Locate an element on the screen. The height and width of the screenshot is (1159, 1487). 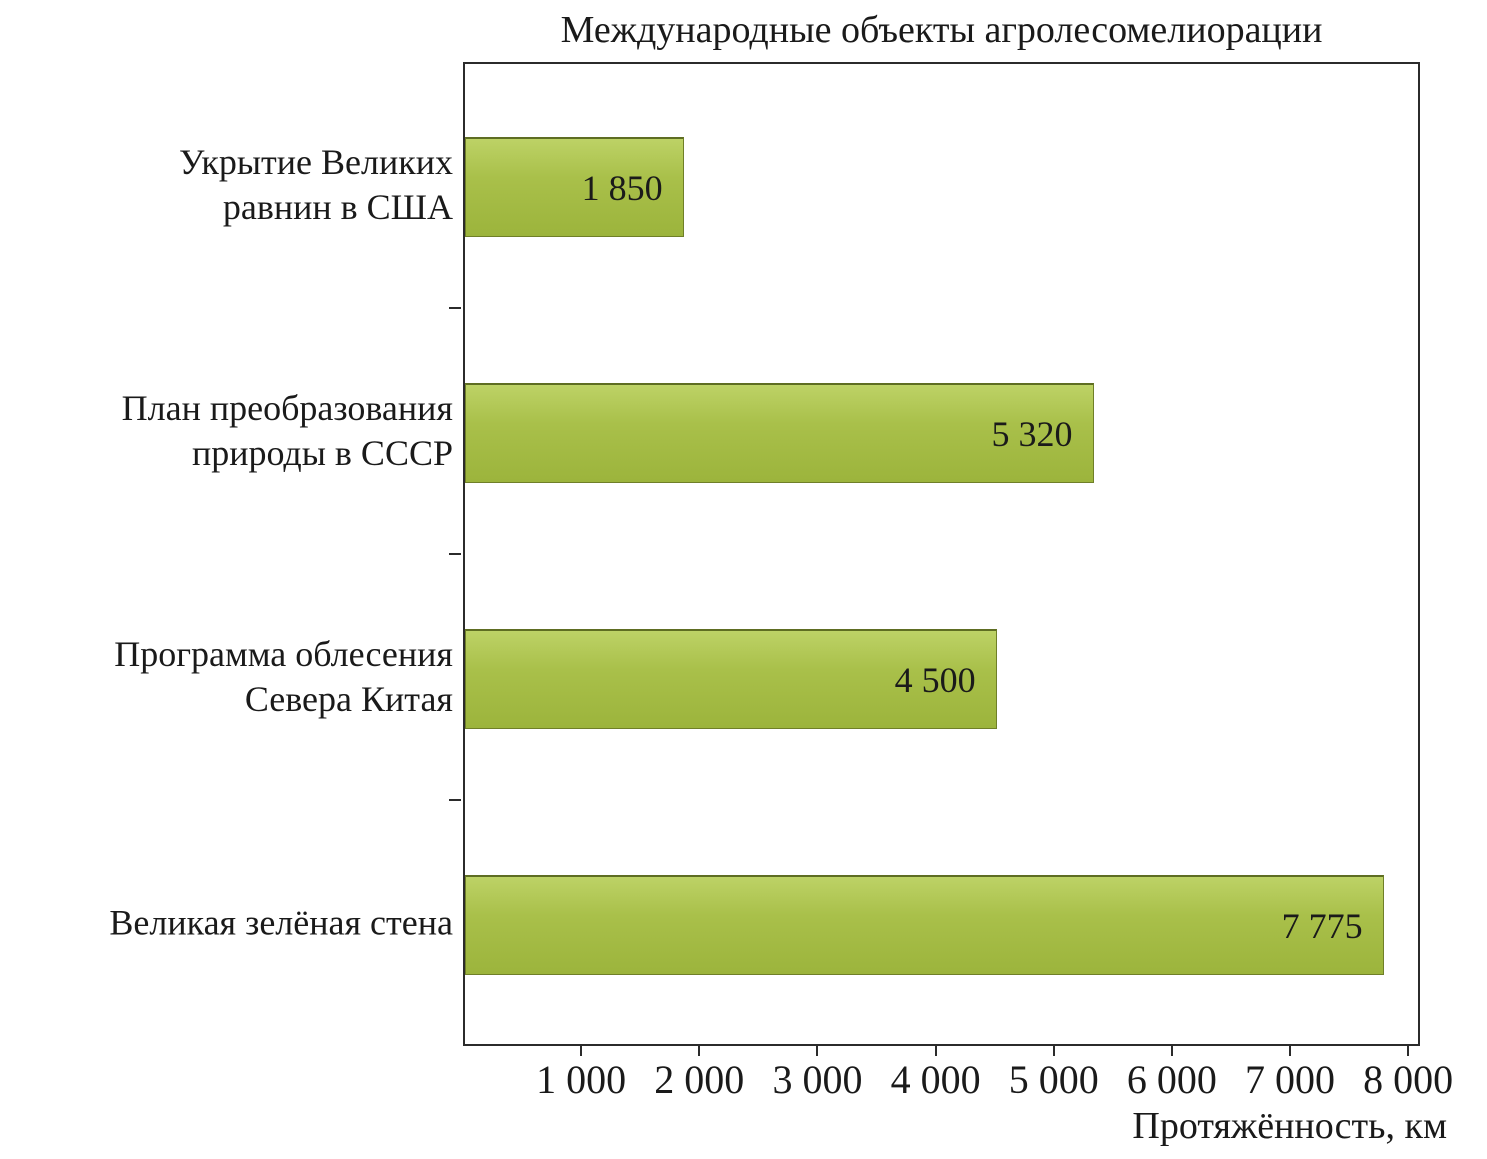
chart-title: Международные объекты агролесомелиорации is located at coordinates (941, 30).